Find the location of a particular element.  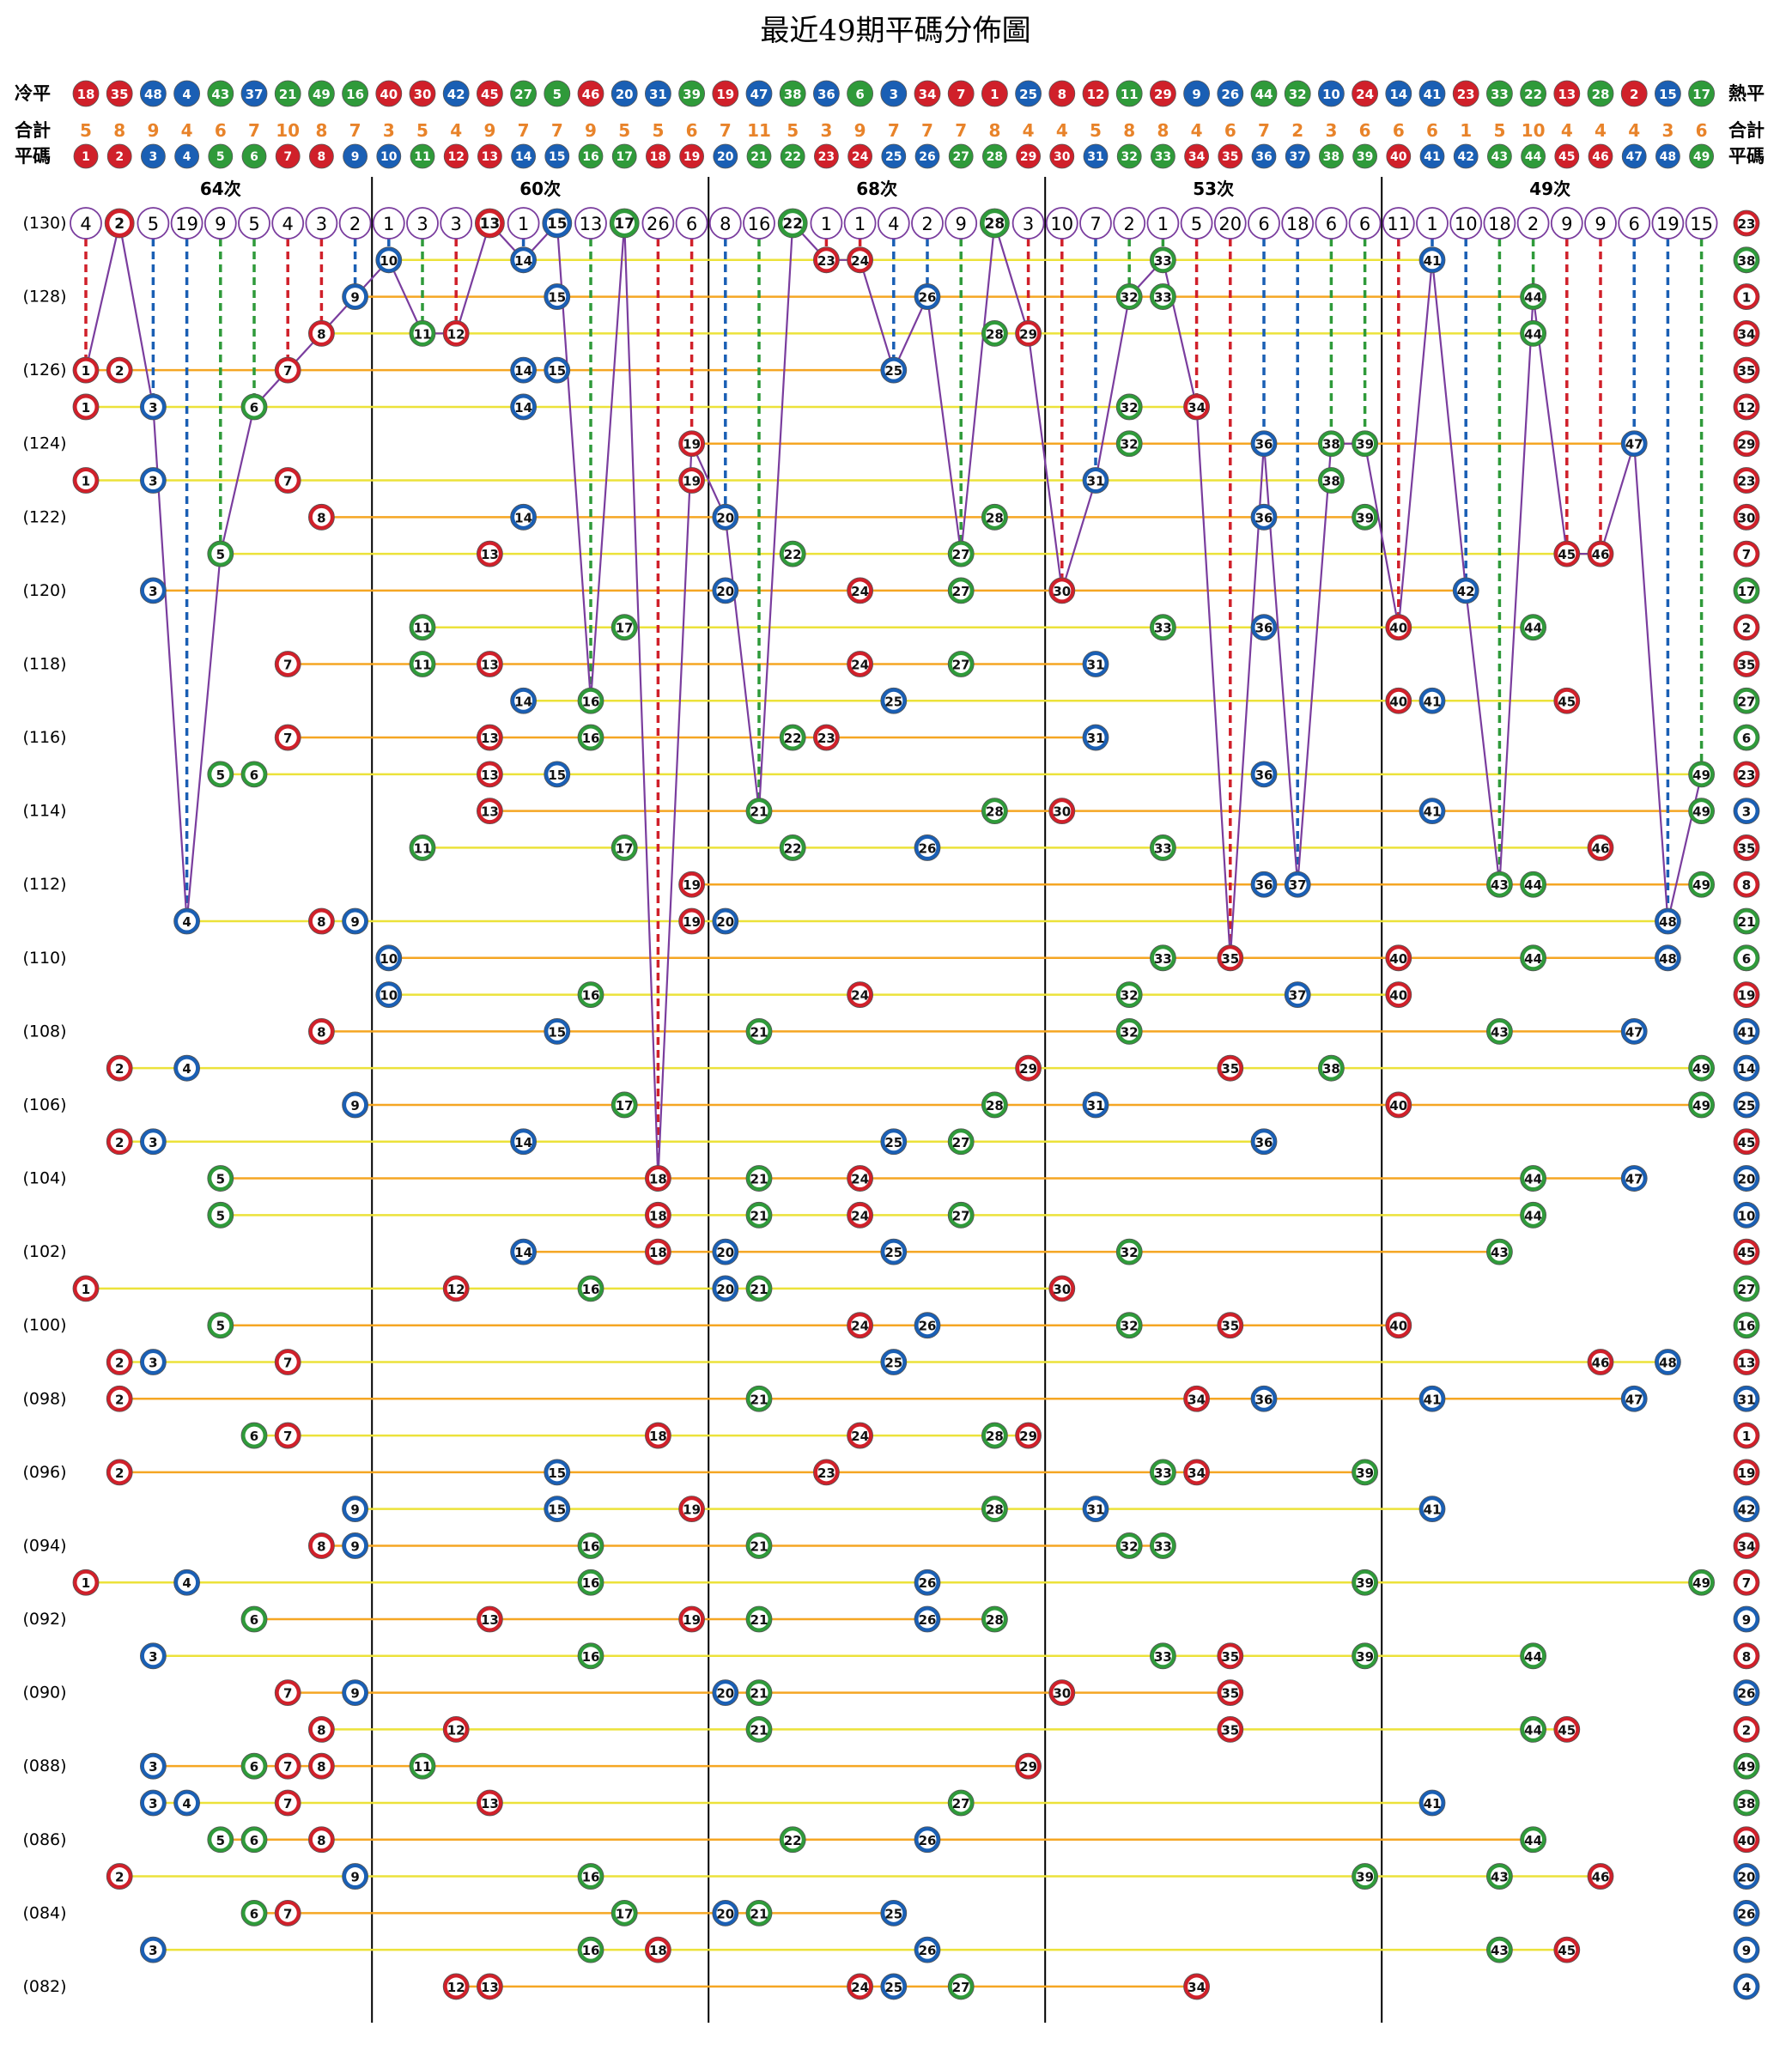

ball-number: 8 is located at coordinates (321, 1767).